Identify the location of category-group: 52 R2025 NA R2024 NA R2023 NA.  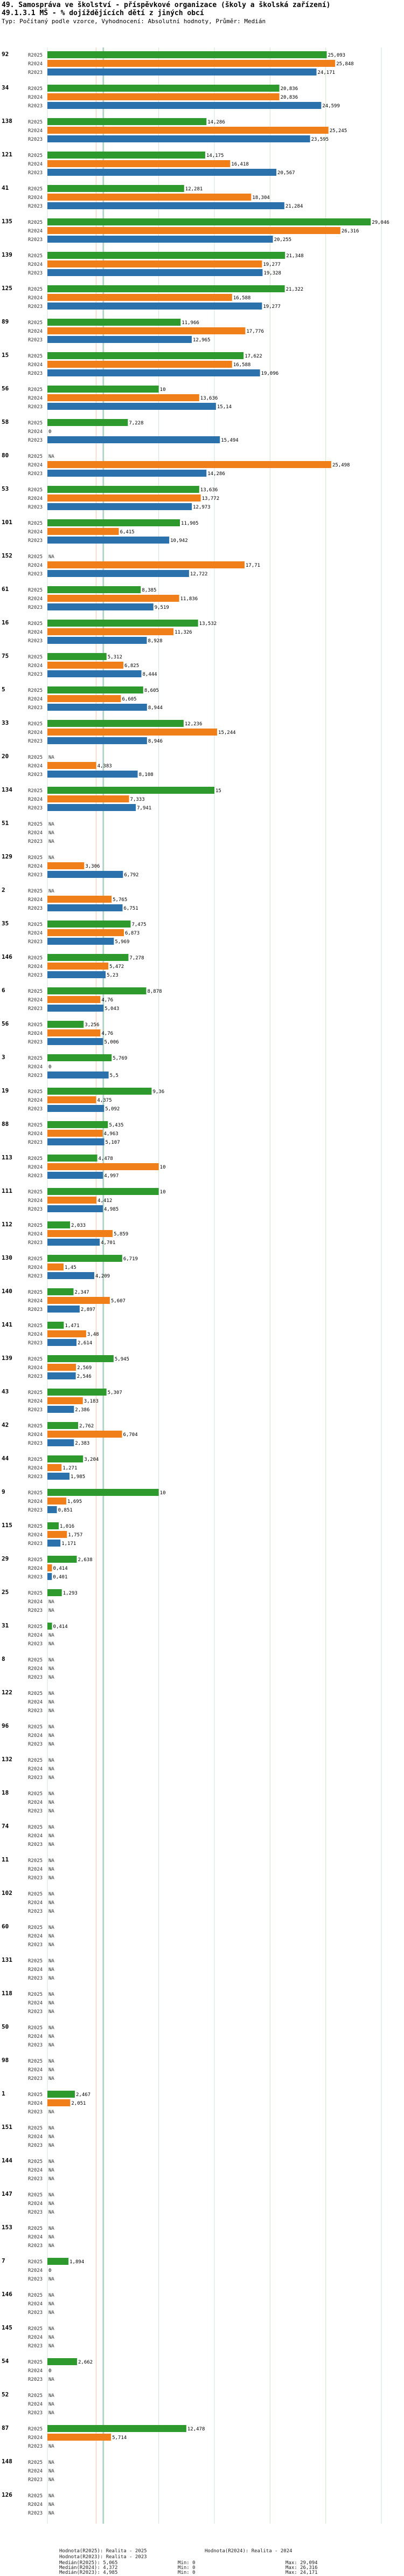
(28, 2403).